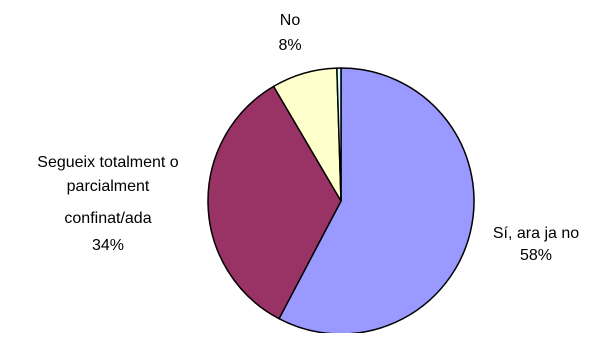 This screenshot has width=596, height=338. Describe the element at coordinates (290, 20) in the screenshot. I see `label-no-line-1: No` at that location.